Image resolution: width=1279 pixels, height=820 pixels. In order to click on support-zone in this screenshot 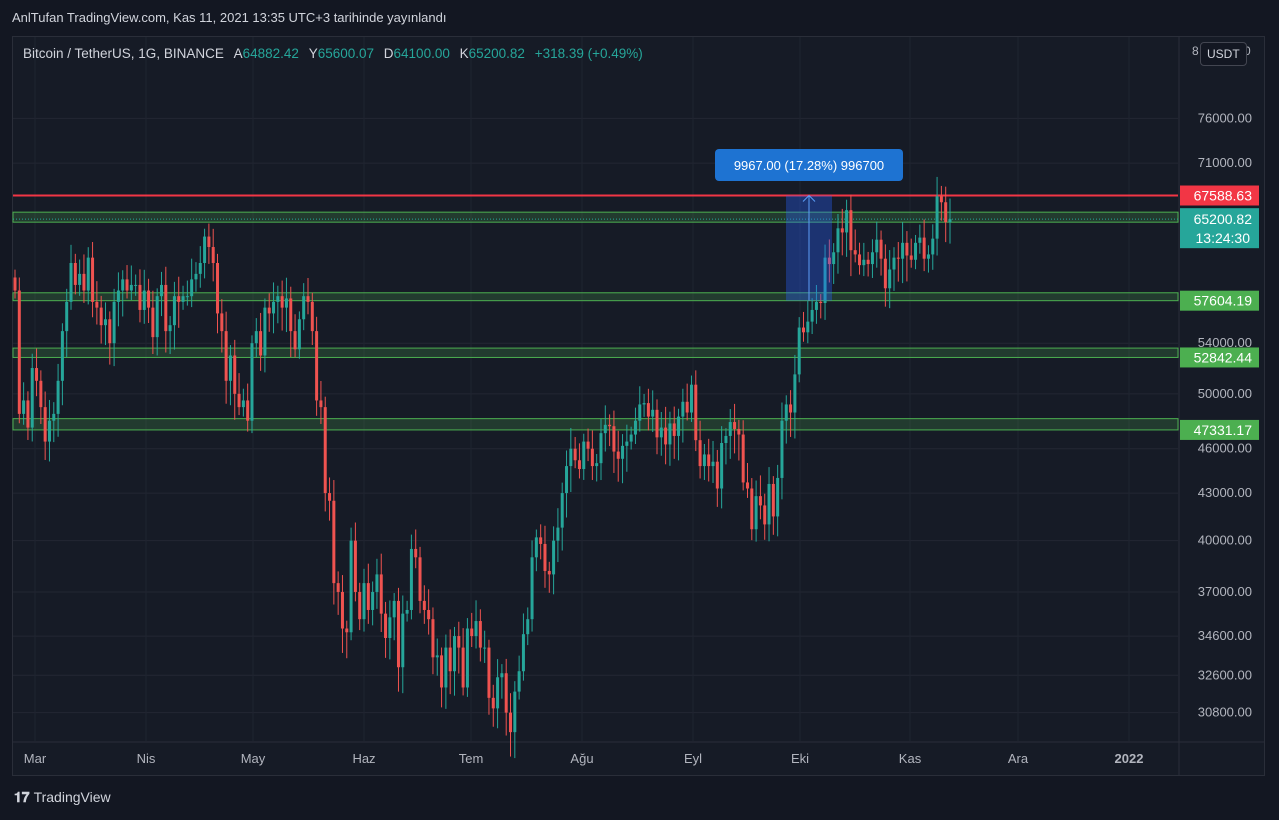, I will do `click(595, 424)`.